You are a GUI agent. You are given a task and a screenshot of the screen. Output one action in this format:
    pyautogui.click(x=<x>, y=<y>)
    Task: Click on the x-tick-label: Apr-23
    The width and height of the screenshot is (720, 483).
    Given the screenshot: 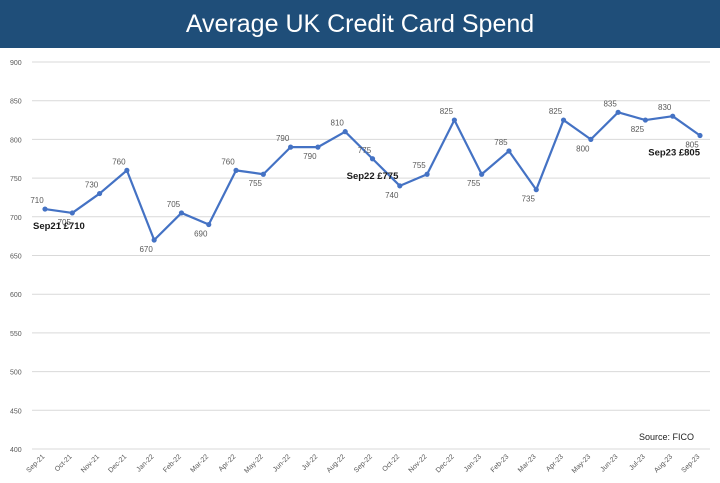 What is the action you would take?
    pyautogui.click(x=555, y=463)
    